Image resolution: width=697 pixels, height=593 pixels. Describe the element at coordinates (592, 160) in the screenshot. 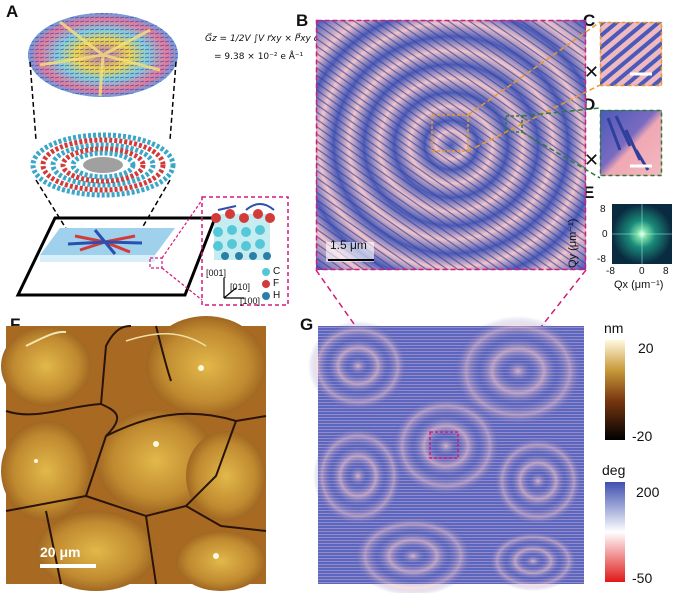

I see `cross-symbol-d: ✕` at that location.